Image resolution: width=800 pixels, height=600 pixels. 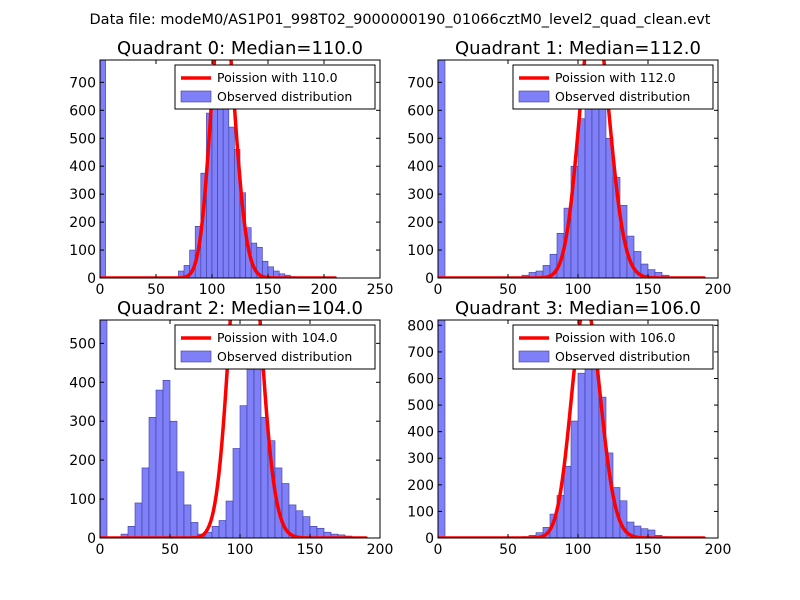 What do you see at coordinates (240, 169) in the screenshot?
I see `axes-frame` at bounding box center [240, 169].